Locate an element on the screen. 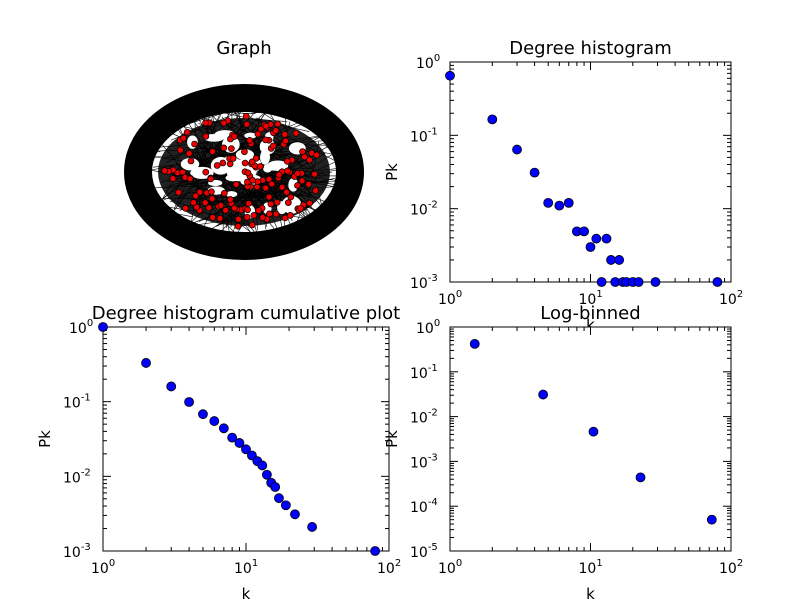 The width and height of the screenshot is (812, 612). graph-title: Graph is located at coordinates (243, 48).